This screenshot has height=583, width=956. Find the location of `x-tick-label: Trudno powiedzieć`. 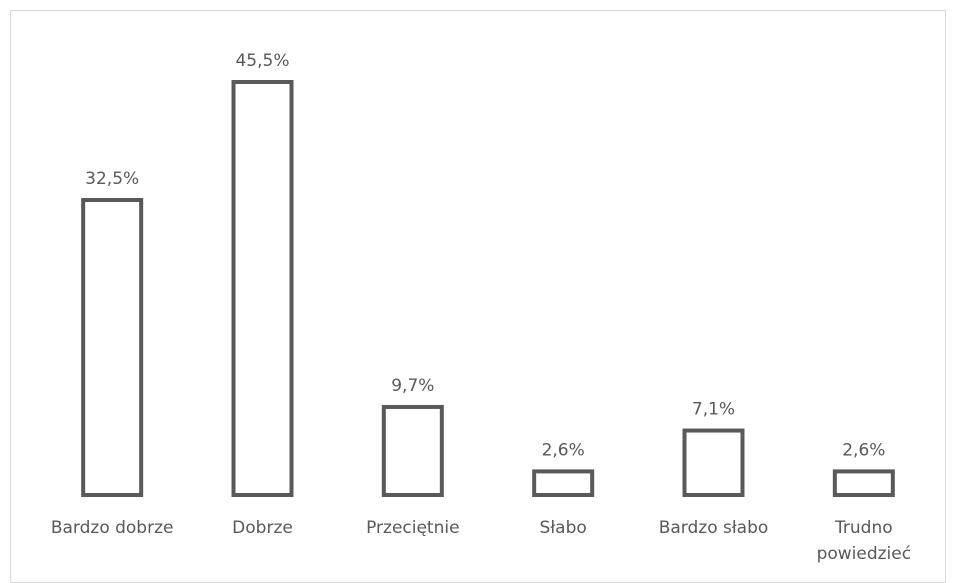

x-tick-label: Trudno powiedzieć is located at coordinates (864, 541).